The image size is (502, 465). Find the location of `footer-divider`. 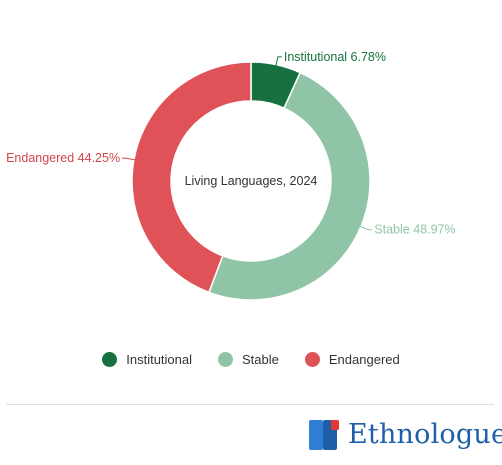

footer-divider is located at coordinates (250, 404).